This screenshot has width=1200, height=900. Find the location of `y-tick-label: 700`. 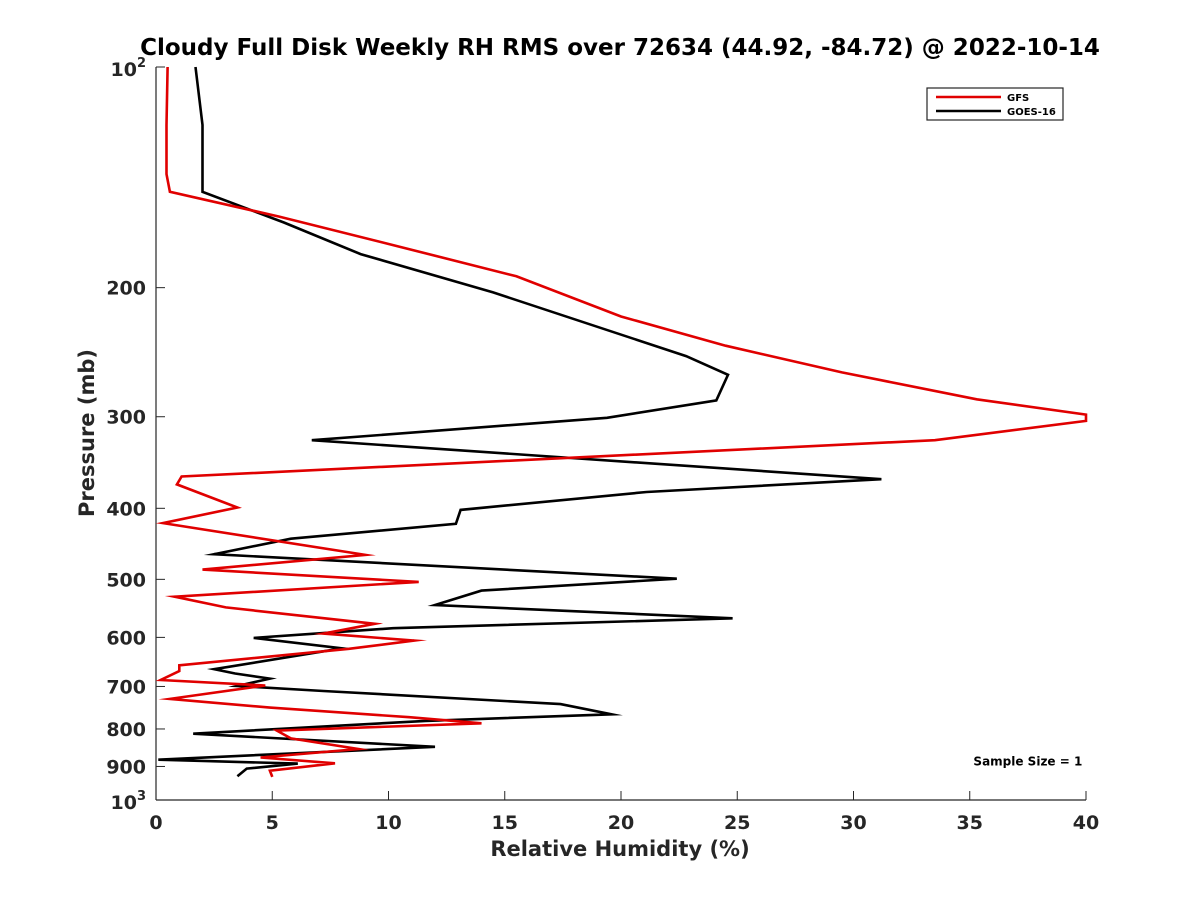

y-tick-label: 700 is located at coordinates (126, 687).